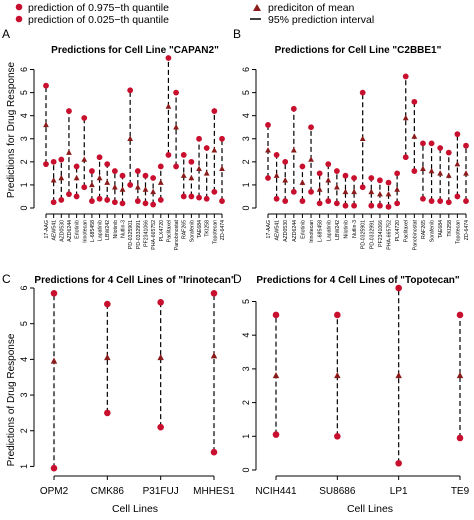 Image resolution: width=474 pixels, height=520 pixels. Describe the element at coordinates (246, 436) in the screenshot. I see `panel-d-y-tick-label: 1` at that location.